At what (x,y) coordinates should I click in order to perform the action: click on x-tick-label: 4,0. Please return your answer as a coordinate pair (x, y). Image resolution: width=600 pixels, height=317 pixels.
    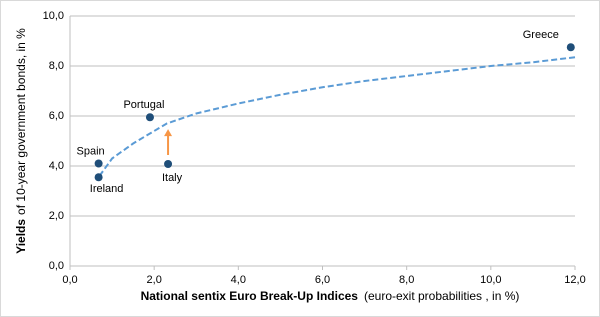
    Looking at the image, I should click on (238, 280).